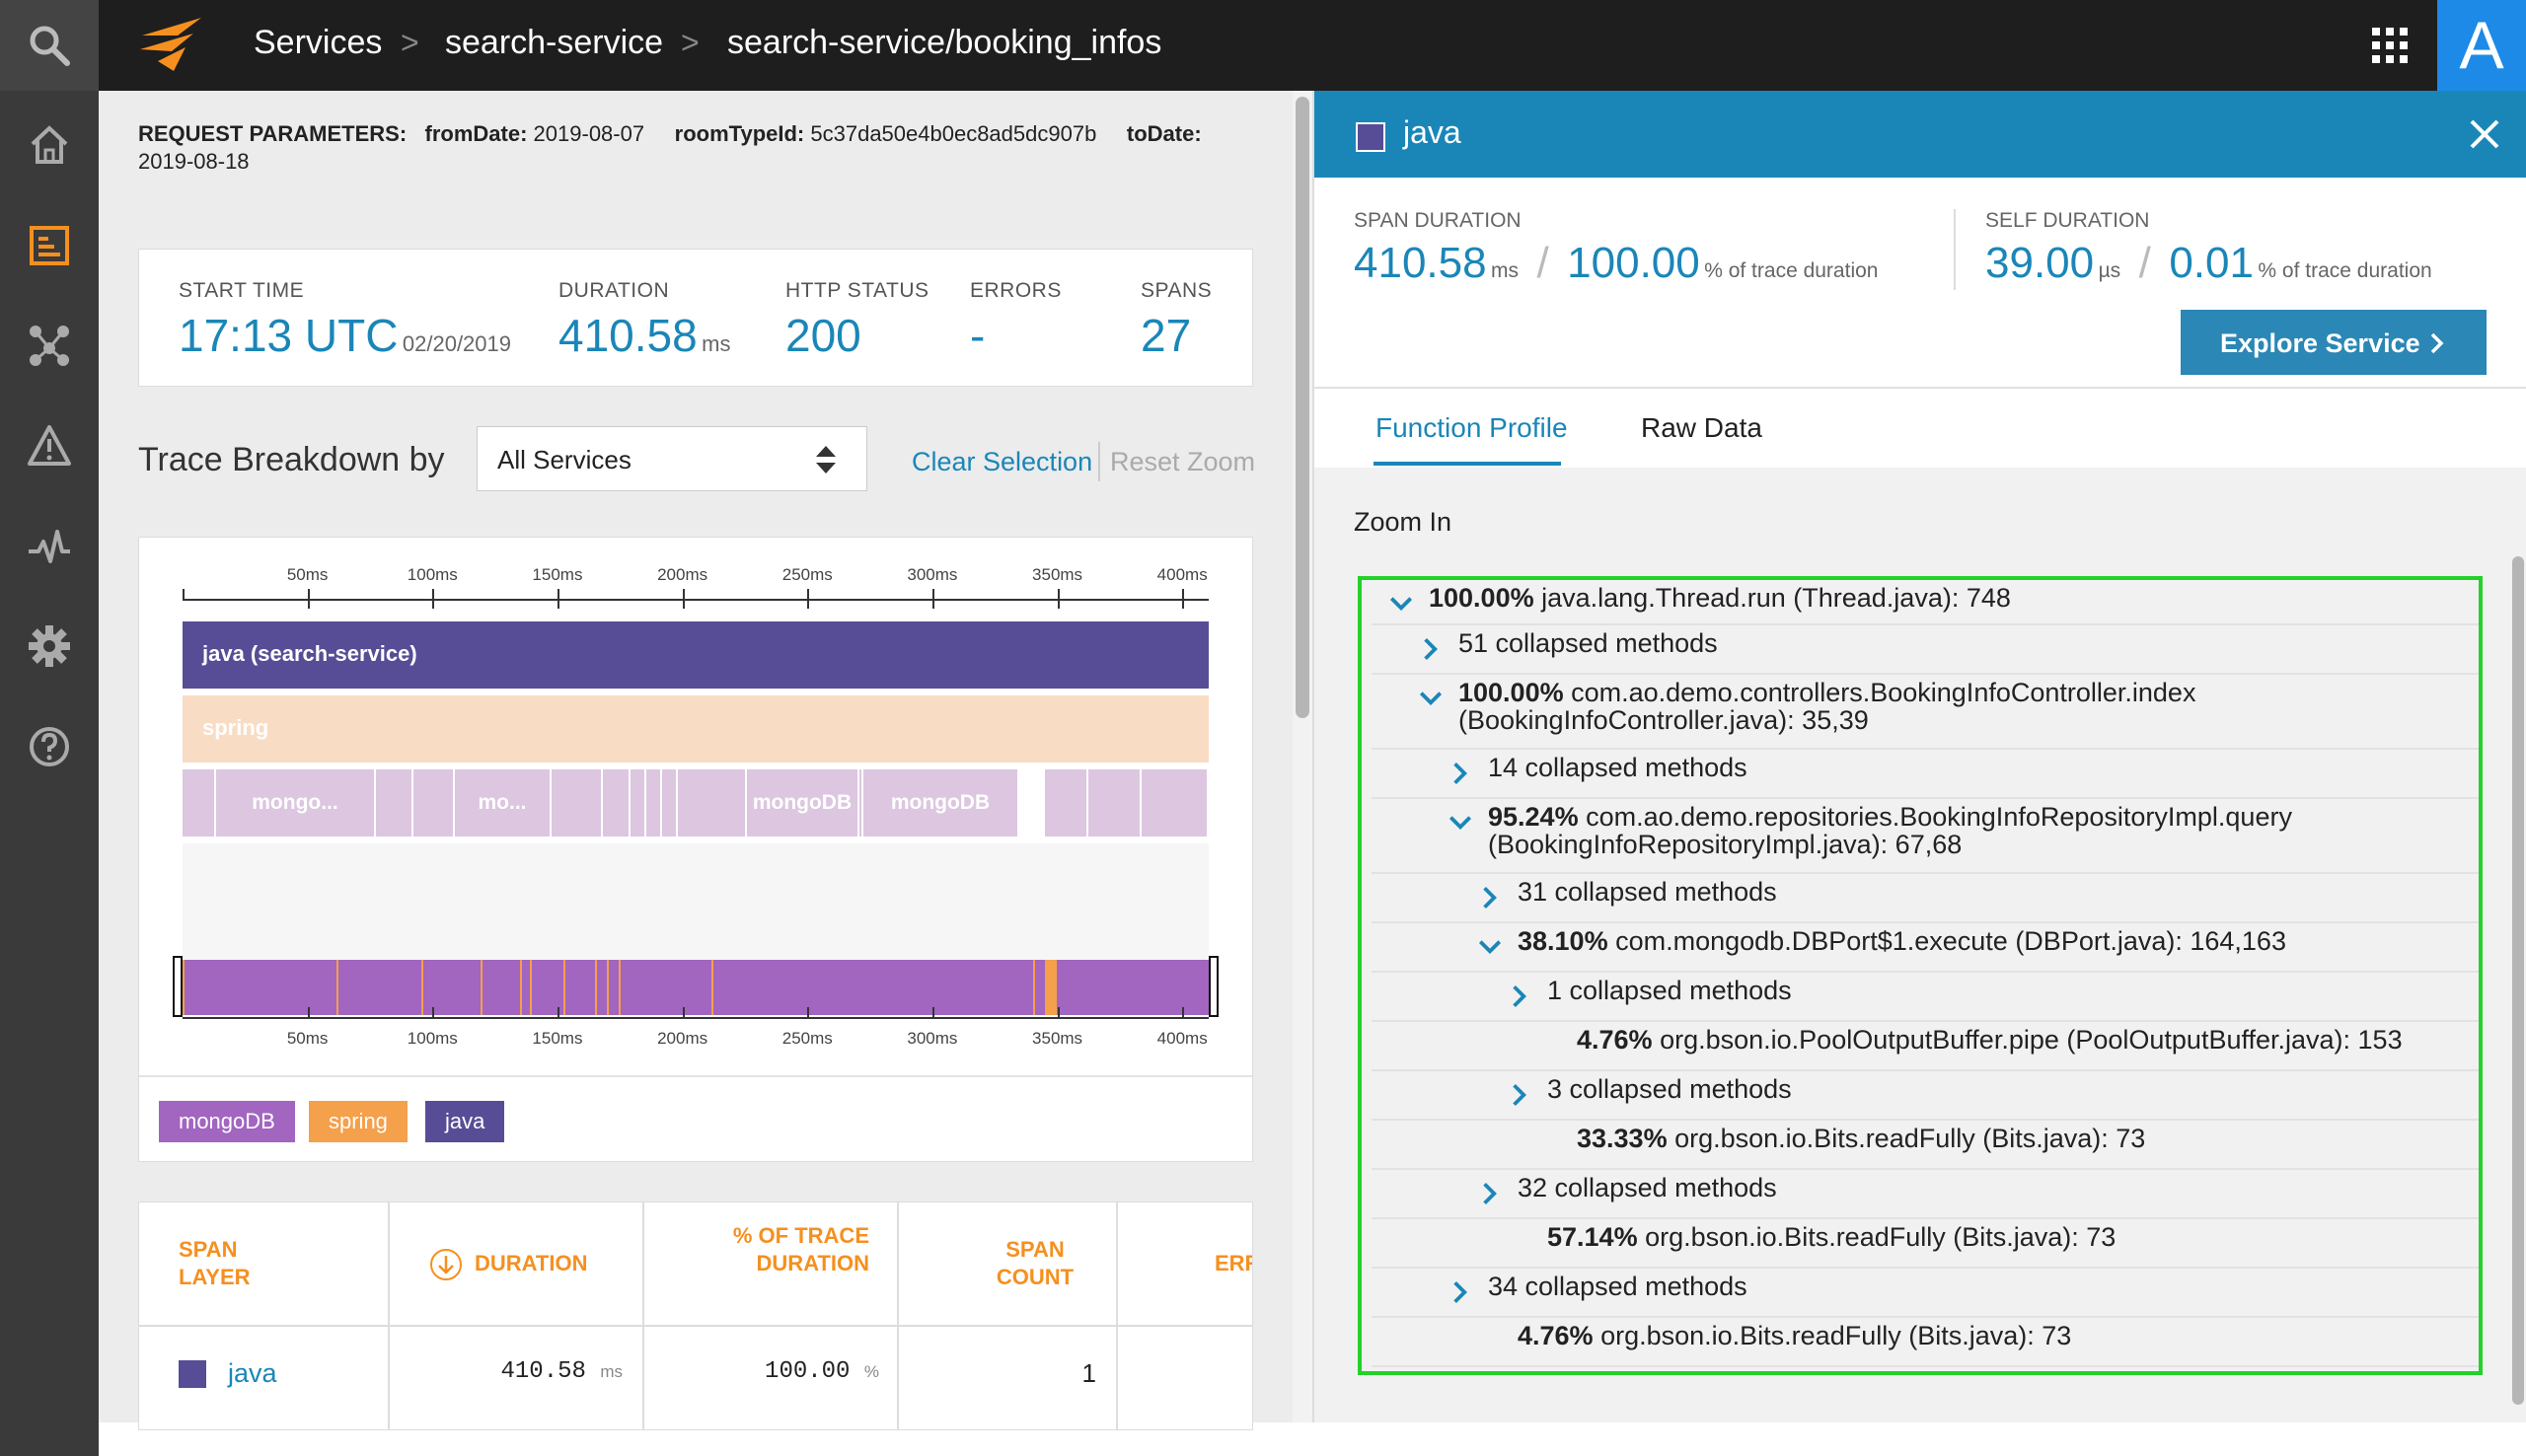 Image resolution: width=2526 pixels, height=1456 pixels. Describe the element at coordinates (476, 133) in the screenshot. I see `param-from-key: fromDate:` at that location.